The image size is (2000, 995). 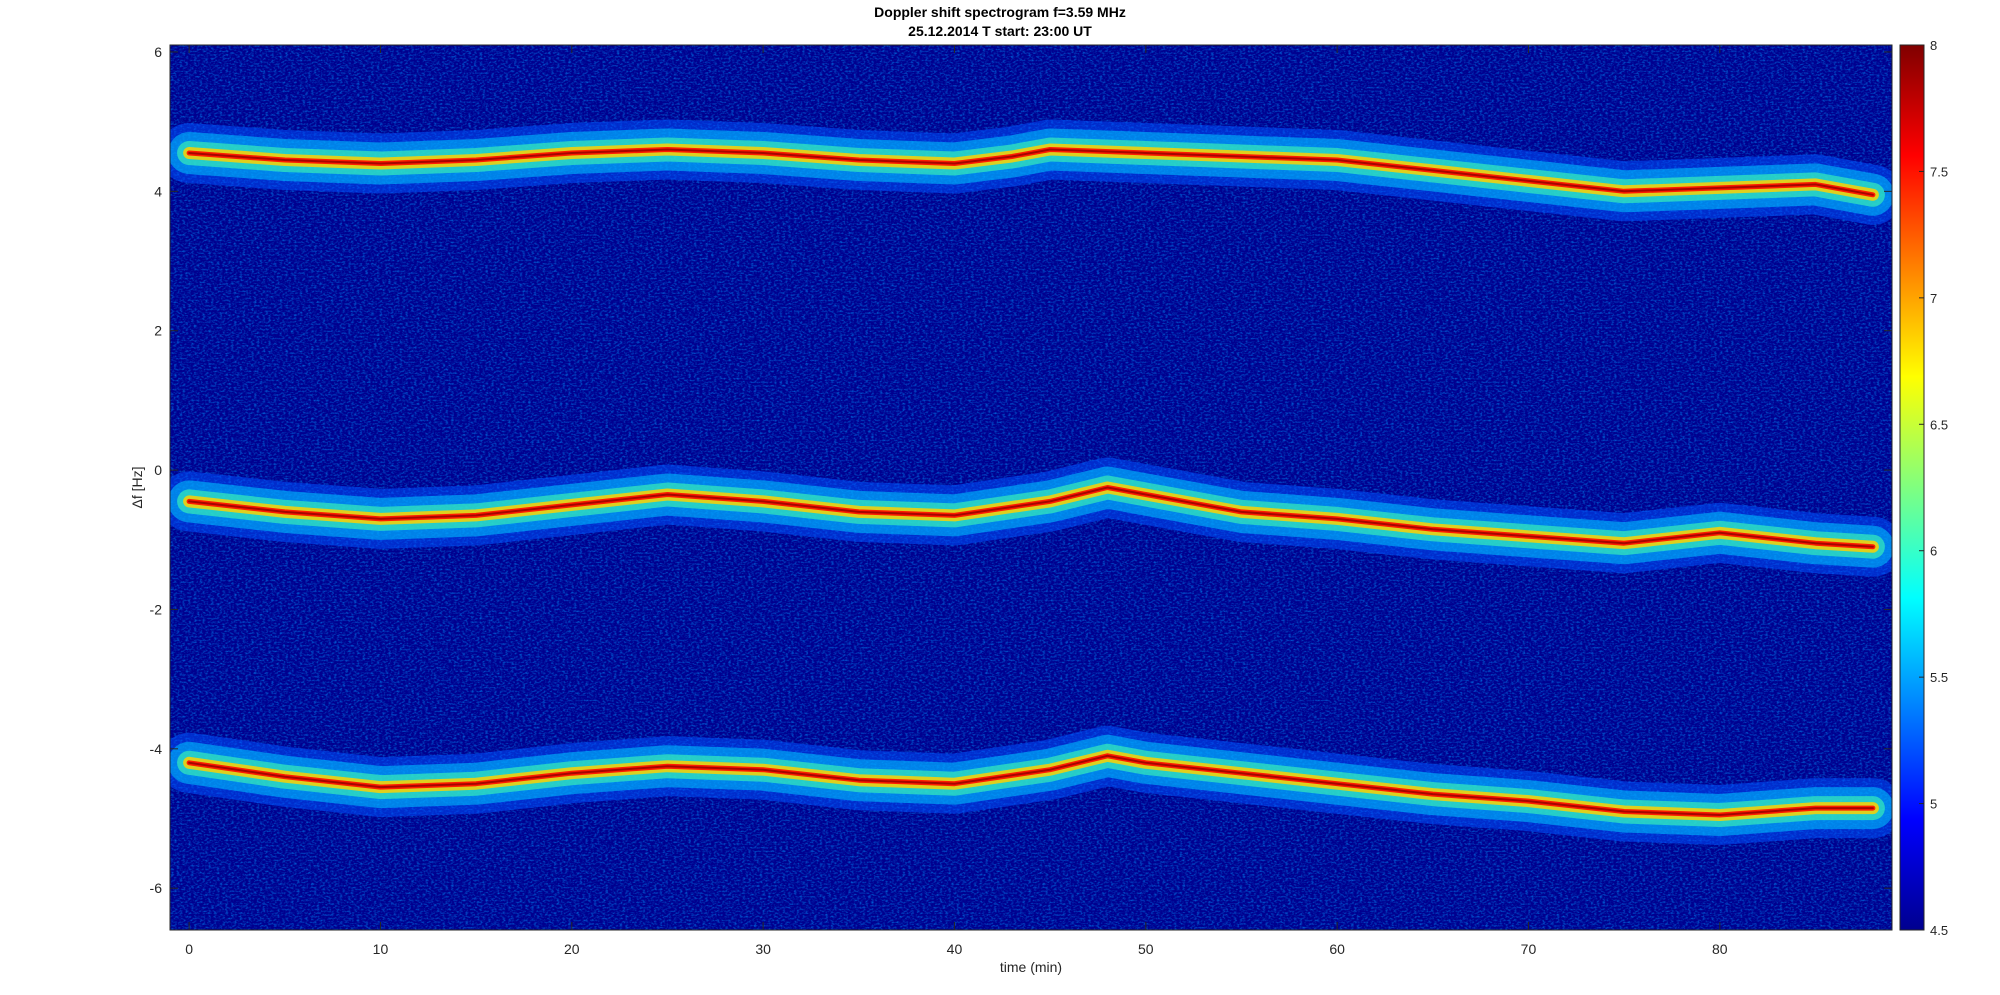 I want to click on colorbar-tick-label: 7, so click(x=1933, y=298).